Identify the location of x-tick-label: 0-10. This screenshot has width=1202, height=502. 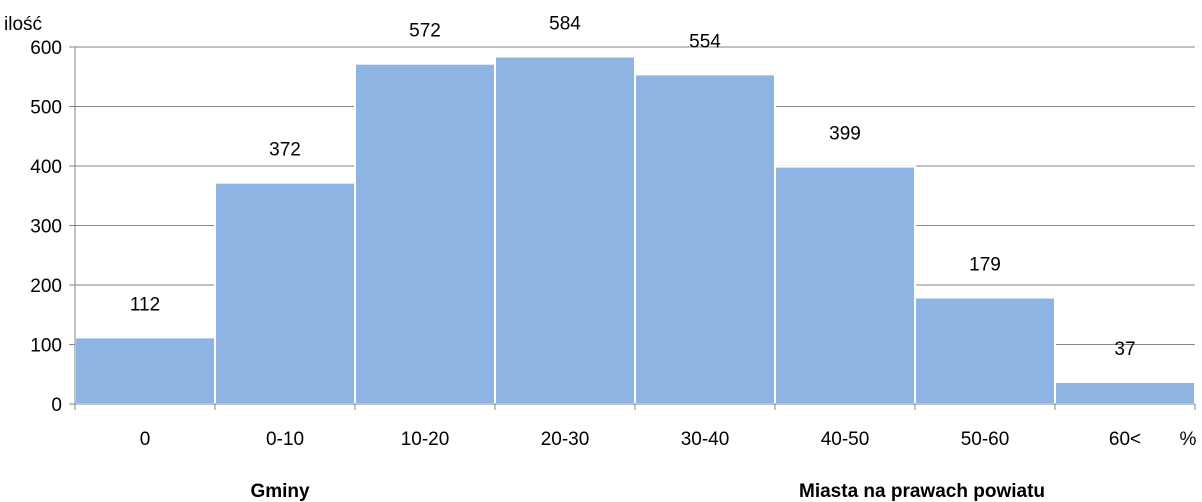
(285, 439).